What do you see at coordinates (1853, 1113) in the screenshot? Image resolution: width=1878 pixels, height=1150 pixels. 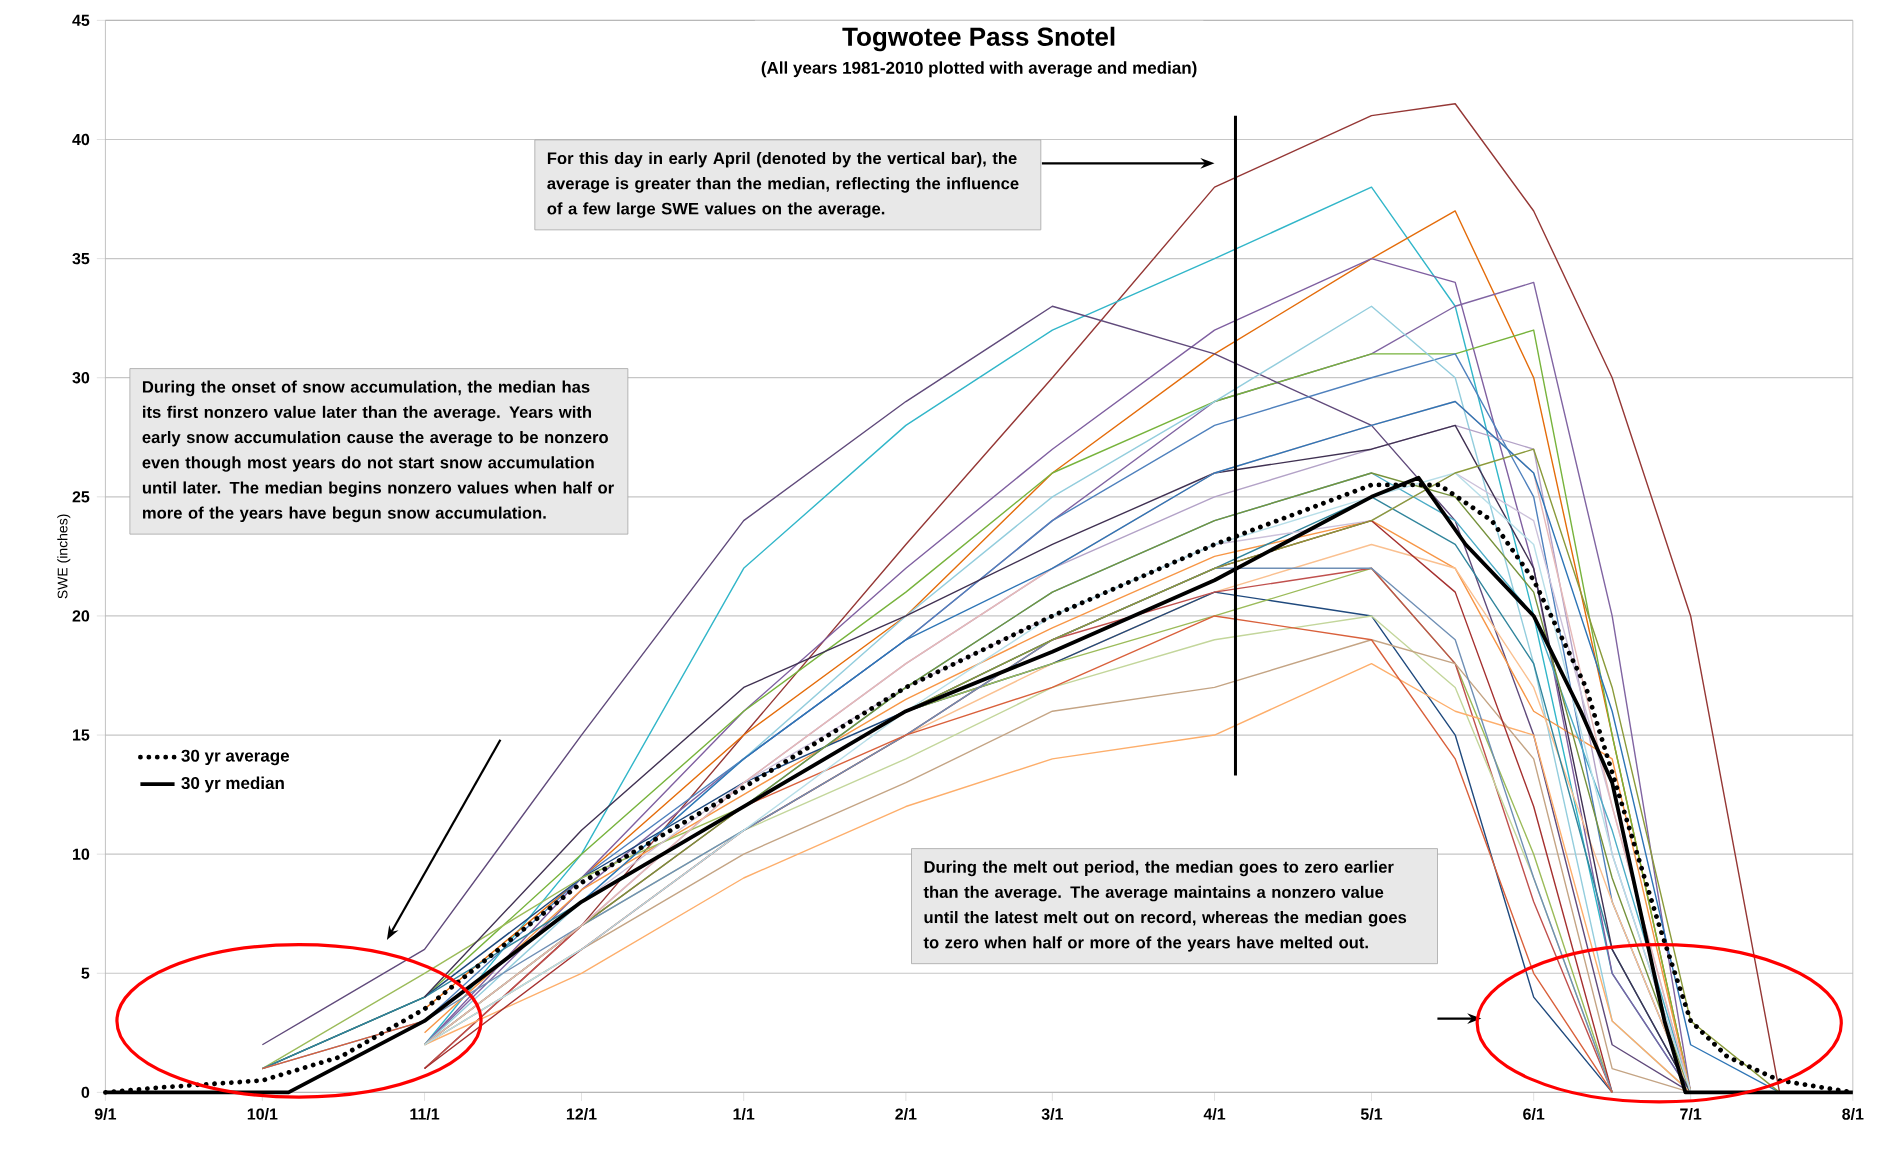 I see `x-tick-label: 8/1` at bounding box center [1853, 1113].